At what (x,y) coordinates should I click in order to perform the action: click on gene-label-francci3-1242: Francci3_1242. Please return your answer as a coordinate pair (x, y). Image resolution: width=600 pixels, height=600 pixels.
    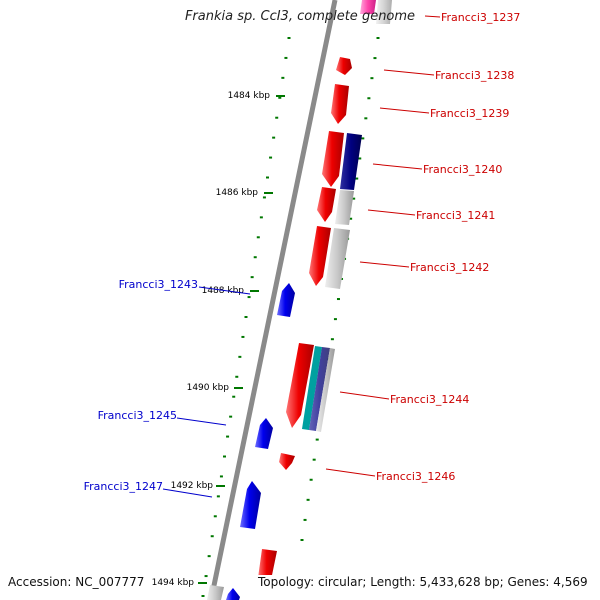
    Looking at the image, I should click on (449, 267).